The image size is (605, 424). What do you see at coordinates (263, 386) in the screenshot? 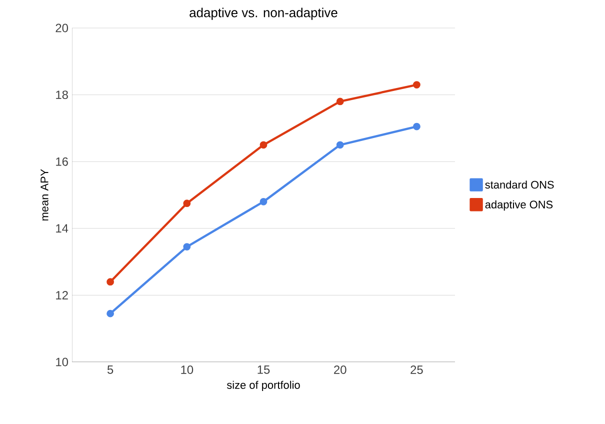
I see `x-axis-title: size of portfolio` at bounding box center [263, 386].